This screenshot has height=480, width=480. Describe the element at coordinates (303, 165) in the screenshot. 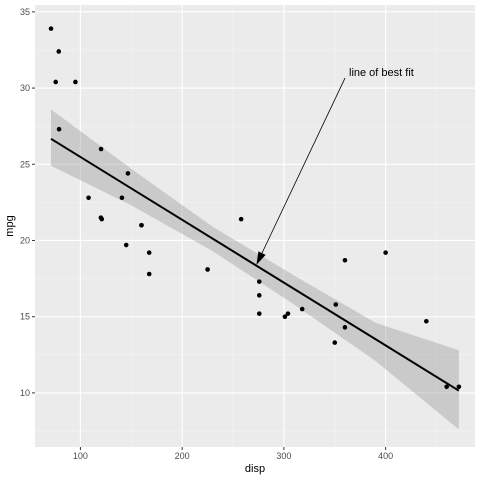

I see `annotation-arrow-shaft` at that location.